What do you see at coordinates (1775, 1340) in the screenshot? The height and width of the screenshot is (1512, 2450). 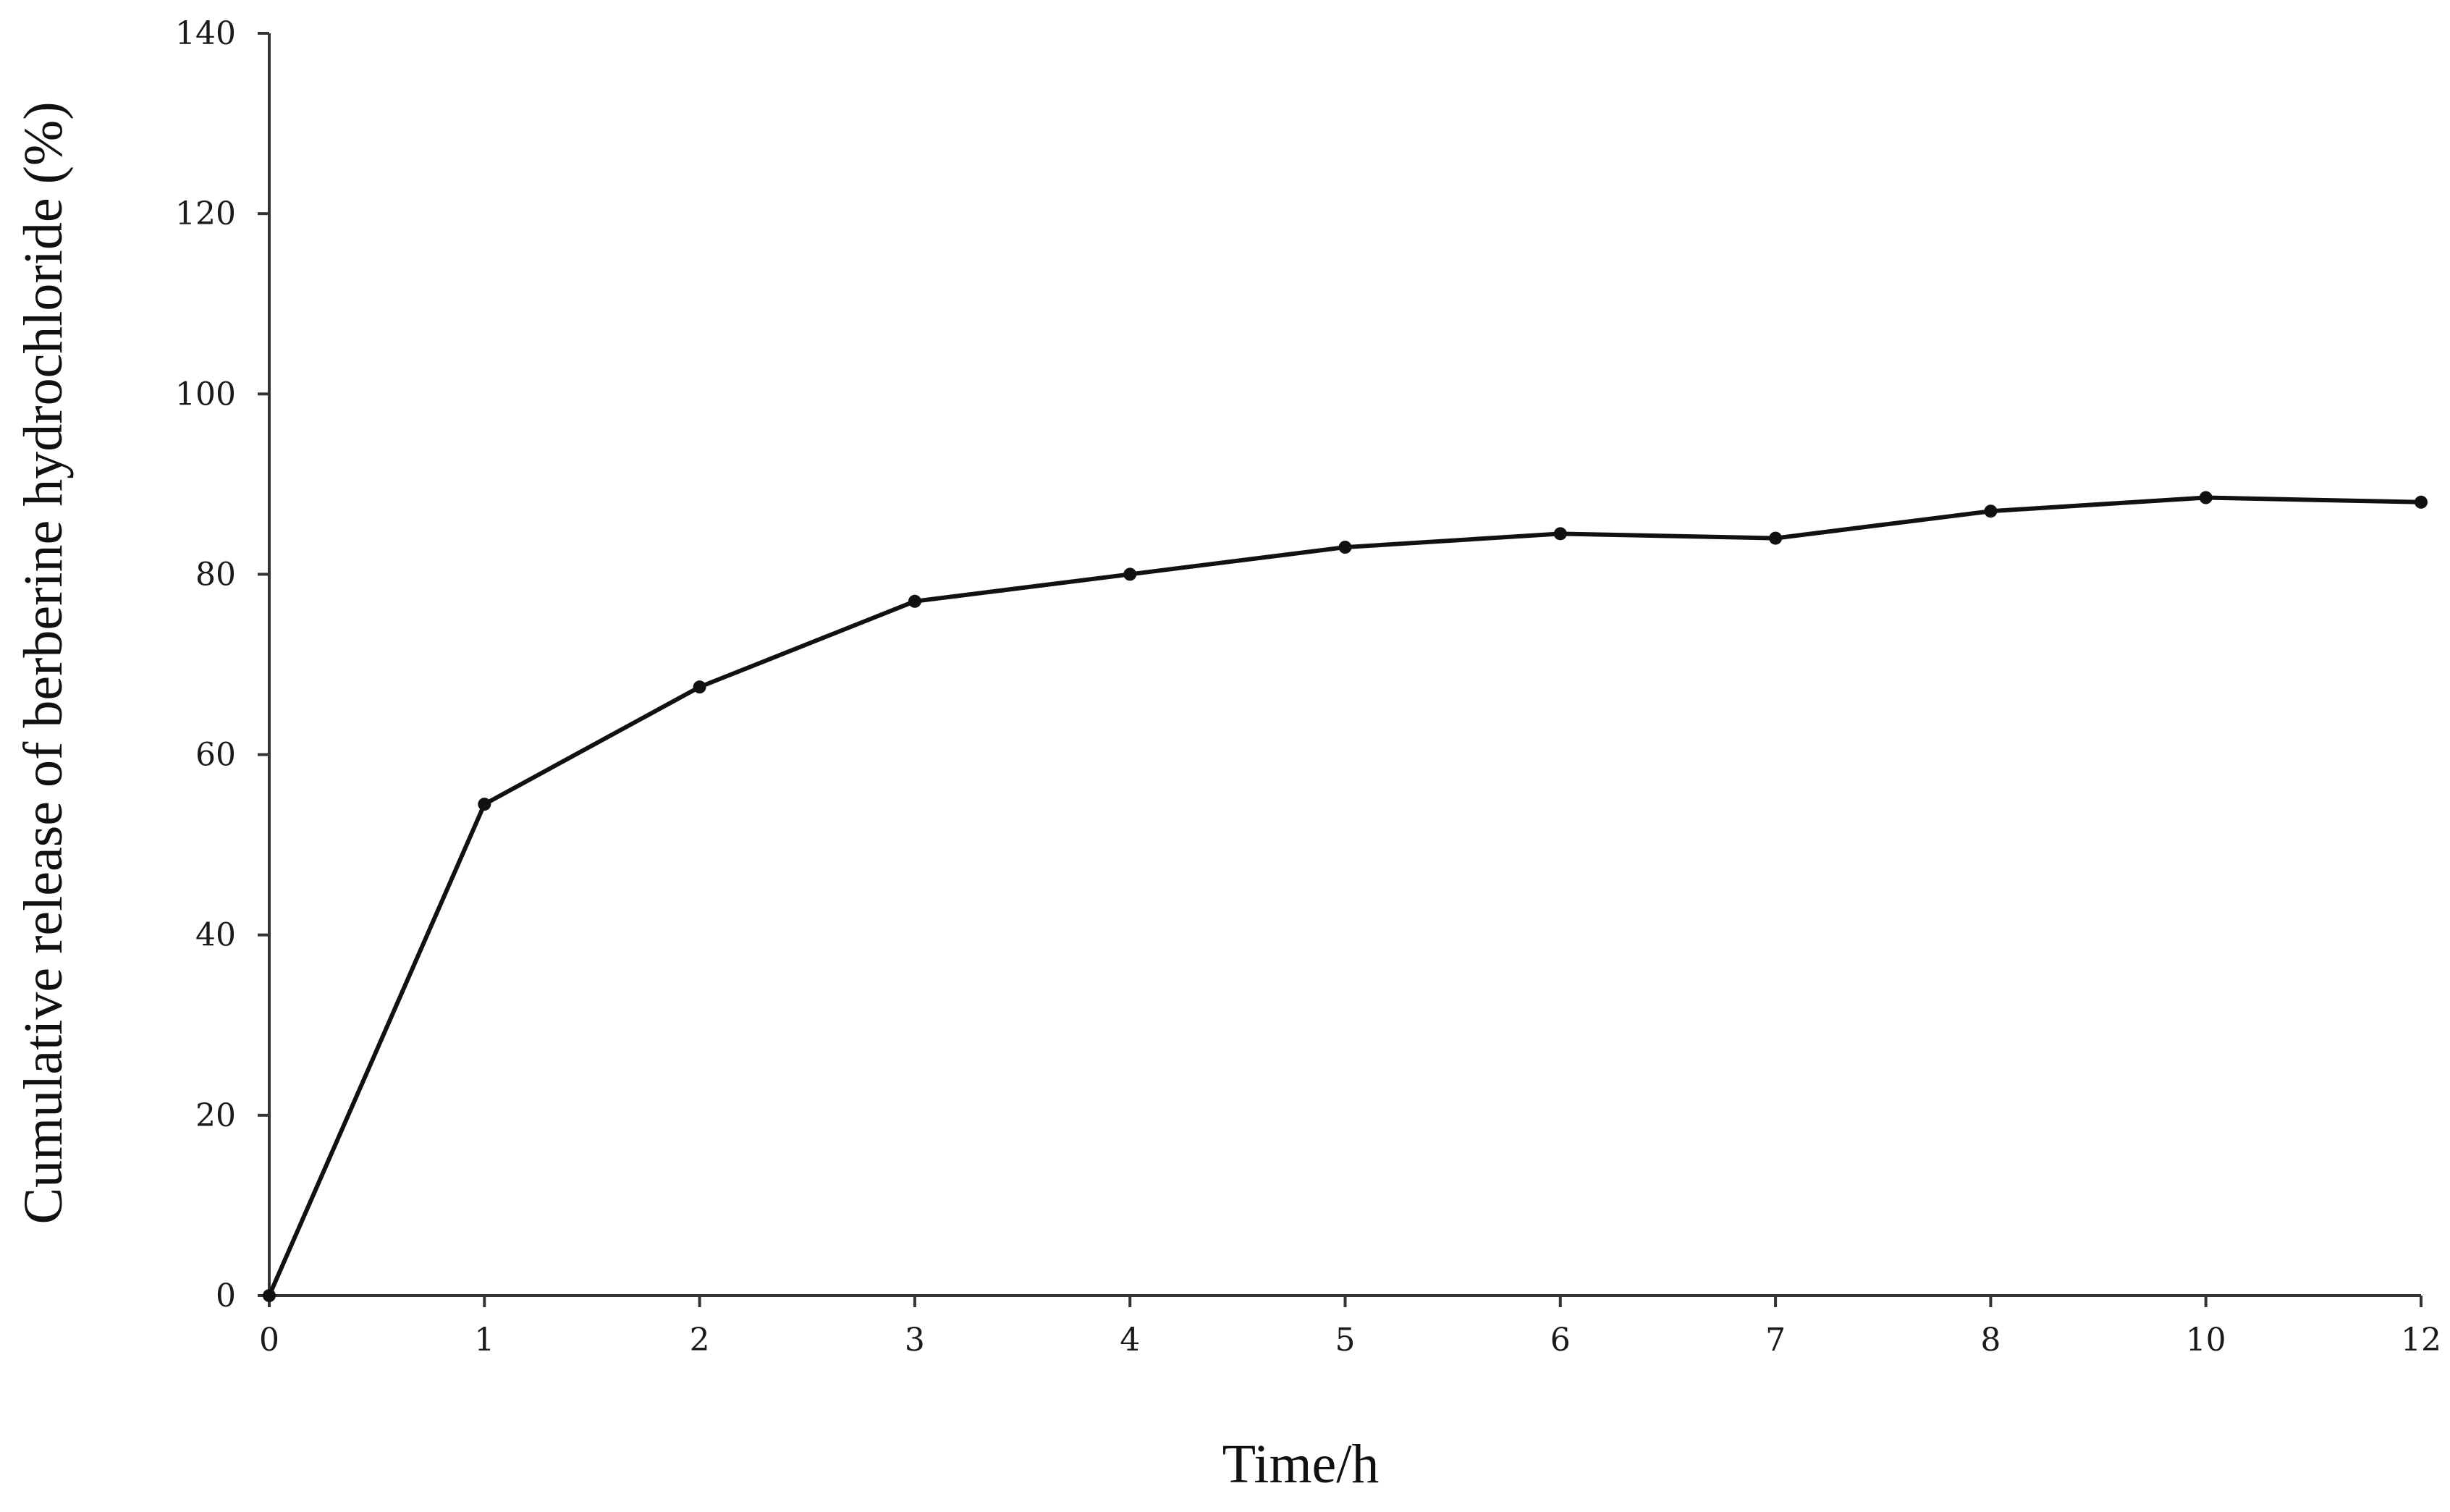 I see `x-tick-label: 7` at bounding box center [1775, 1340].